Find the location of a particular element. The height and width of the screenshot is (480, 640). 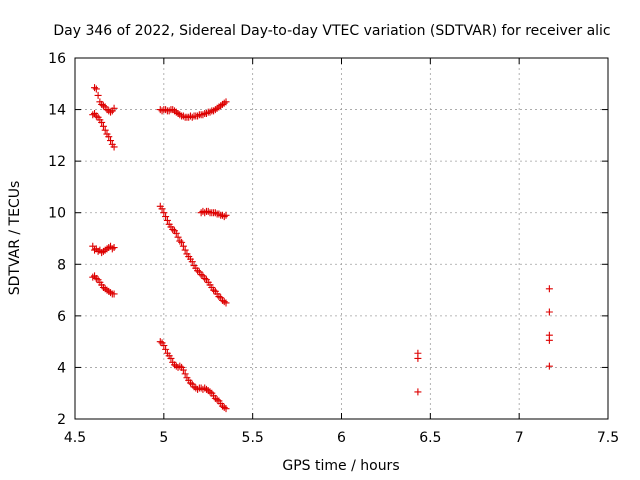

y-tick-label: 10 is located at coordinates (57, 214).